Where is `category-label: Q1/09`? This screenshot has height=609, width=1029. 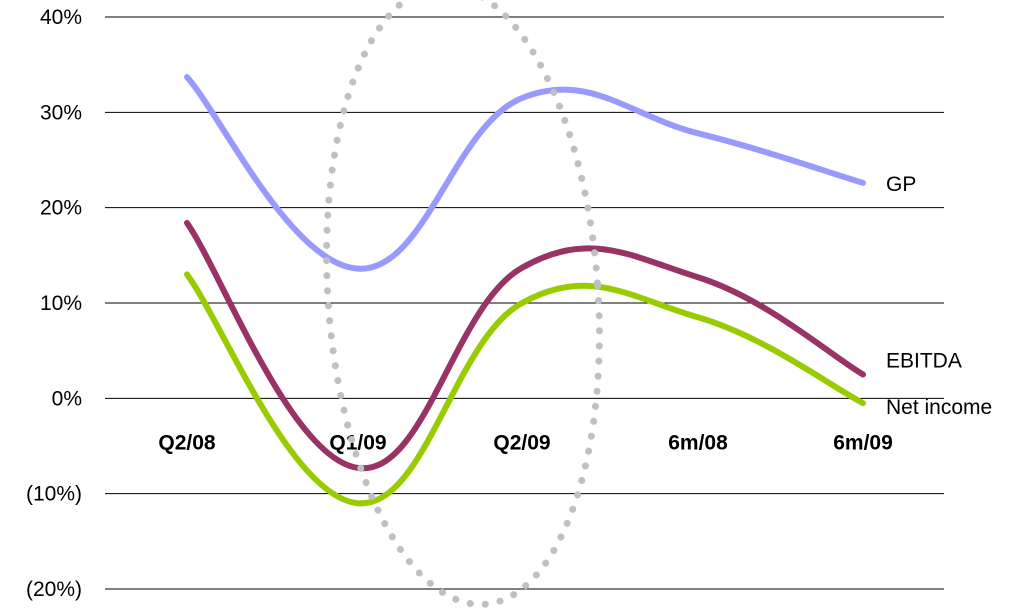 category-label: Q1/09 is located at coordinates (357, 442).